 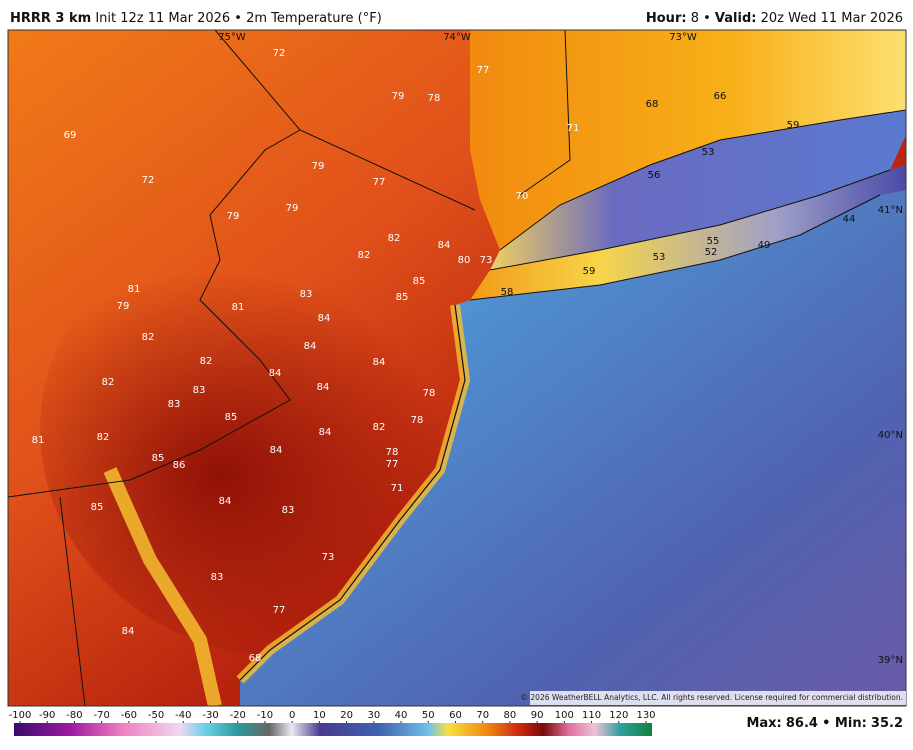 What do you see at coordinates (156, 715) in the screenshot?
I see `colorbar-tick-label: -50` at bounding box center [156, 715].